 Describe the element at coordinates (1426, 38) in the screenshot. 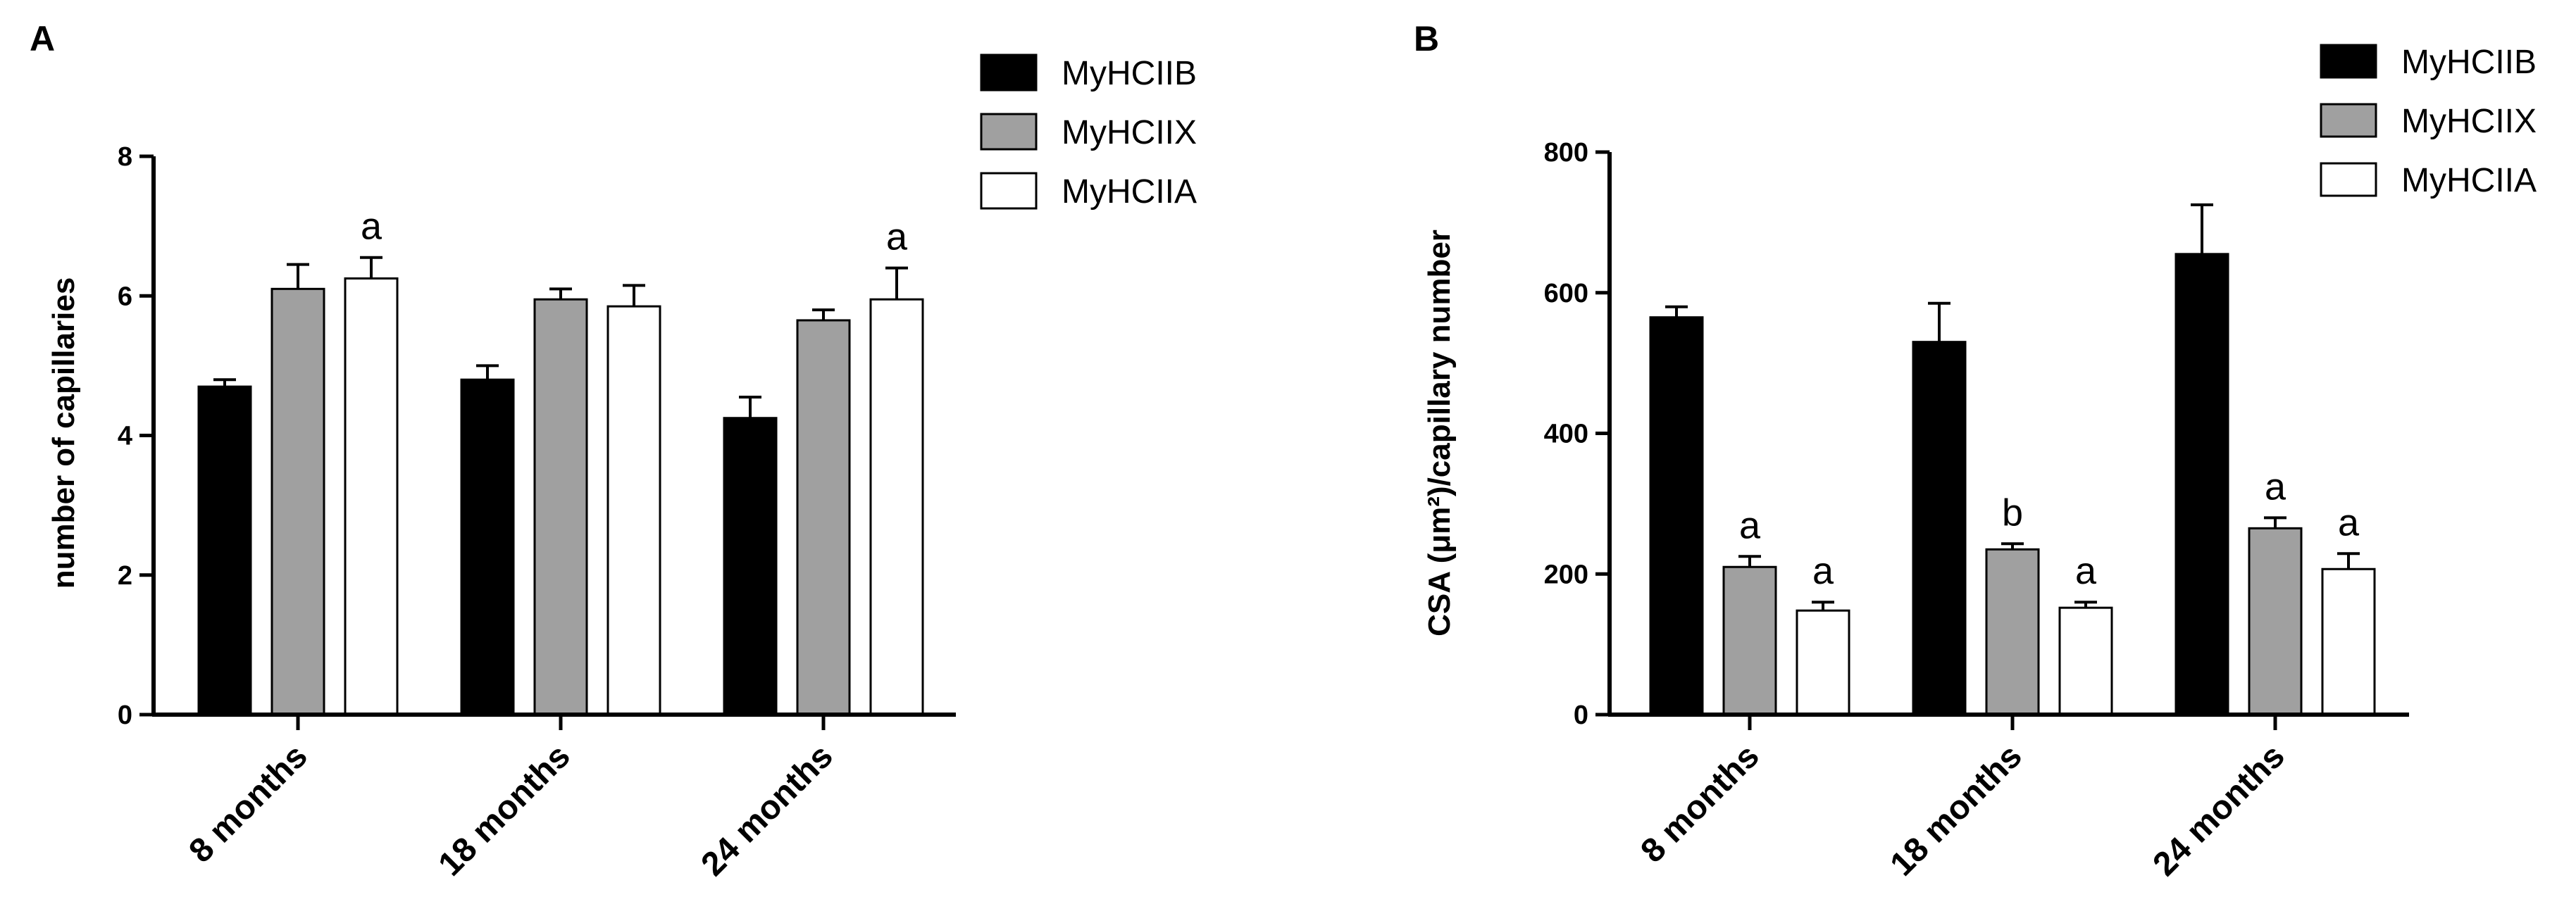

I see `panel-letter: B` at that location.